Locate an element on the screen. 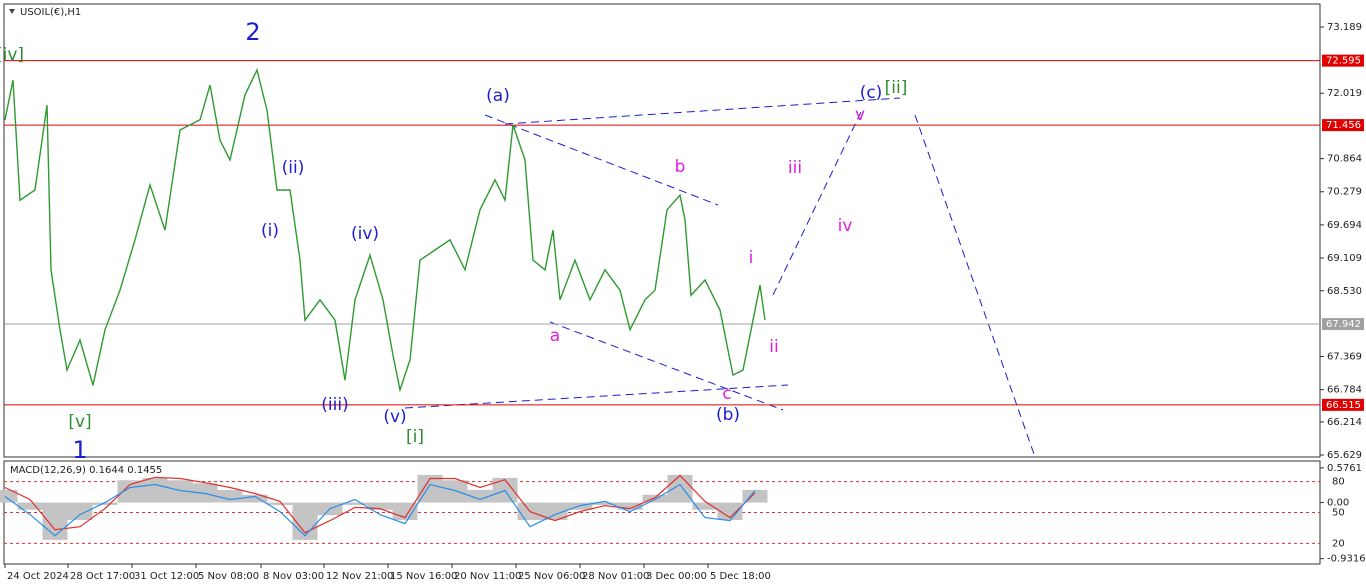 Image resolution: width=1366 pixels, height=588 pixels. wave-label: [iv] is located at coordinates (12, 55).